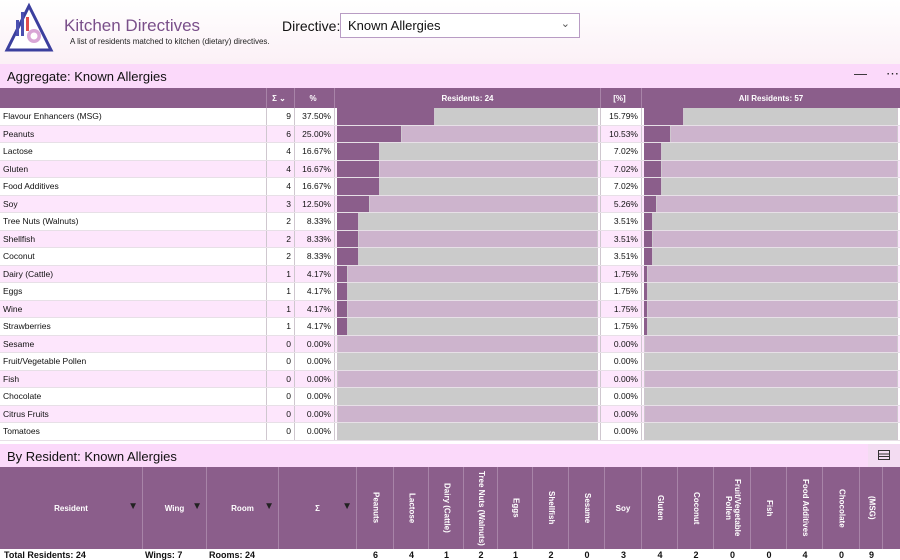 This screenshot has height=560, width=900. Describe the element at coordinates (769, 555) in the screenshot. I see `total-cell: 0` at that location.